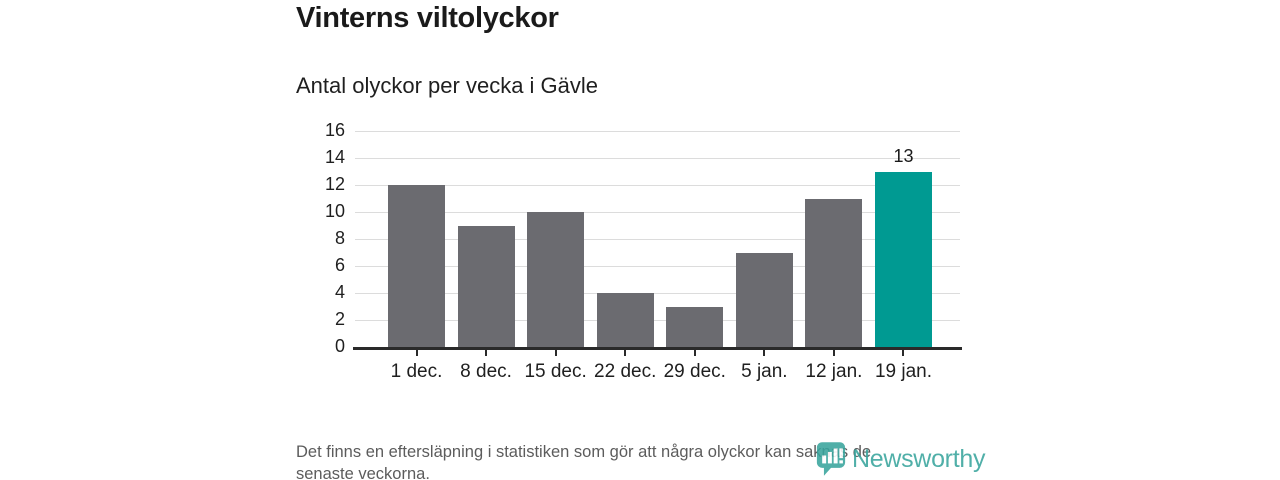  I want to click on y-axis-tick-label: 16, so click(334, 130).